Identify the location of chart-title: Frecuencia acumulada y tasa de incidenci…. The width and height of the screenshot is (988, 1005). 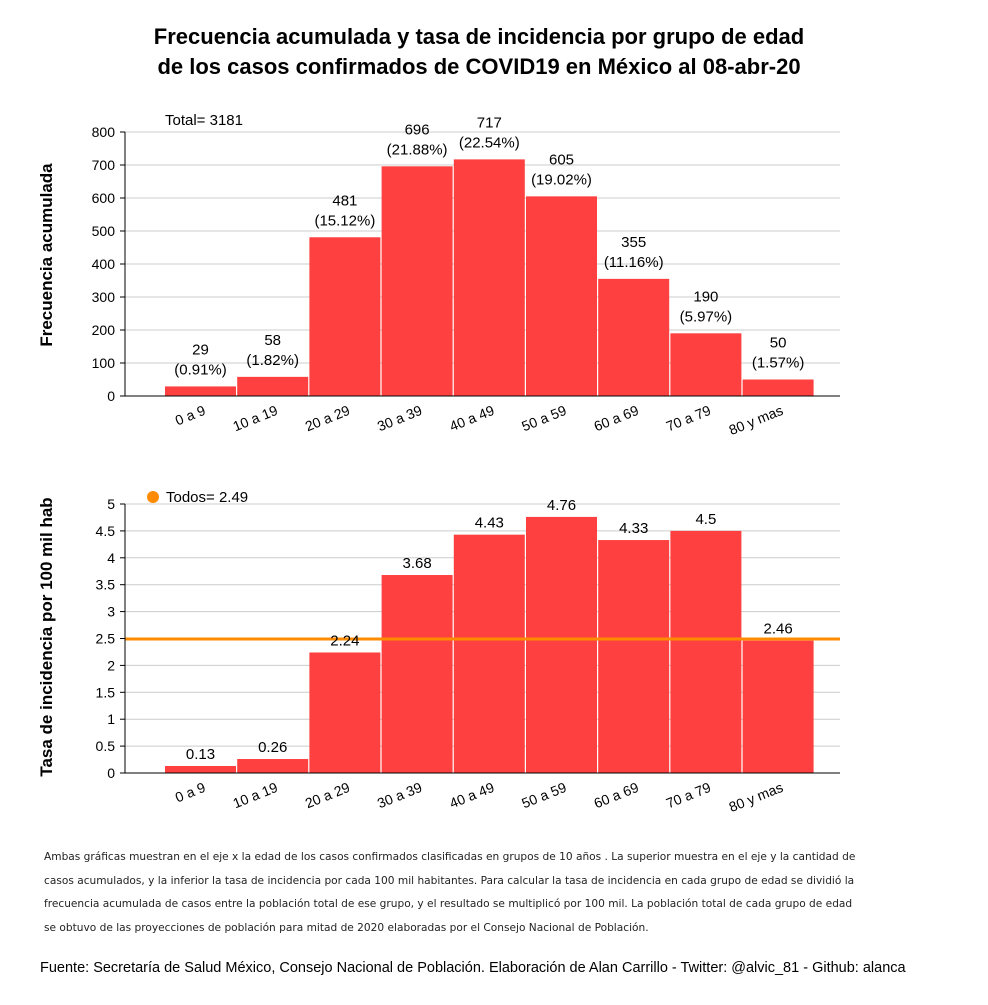
(479, 52).